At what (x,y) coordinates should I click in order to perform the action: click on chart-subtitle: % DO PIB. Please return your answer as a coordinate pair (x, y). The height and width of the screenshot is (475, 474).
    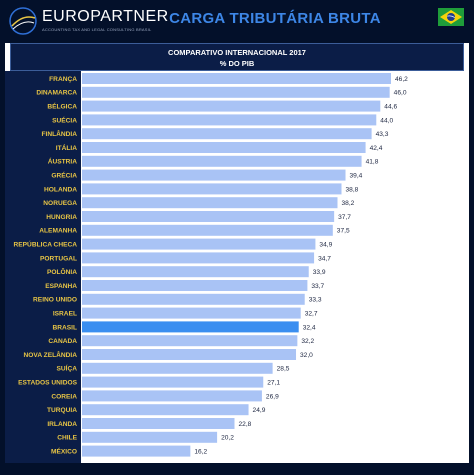
    Looking at the image, I should click on (237, 63).